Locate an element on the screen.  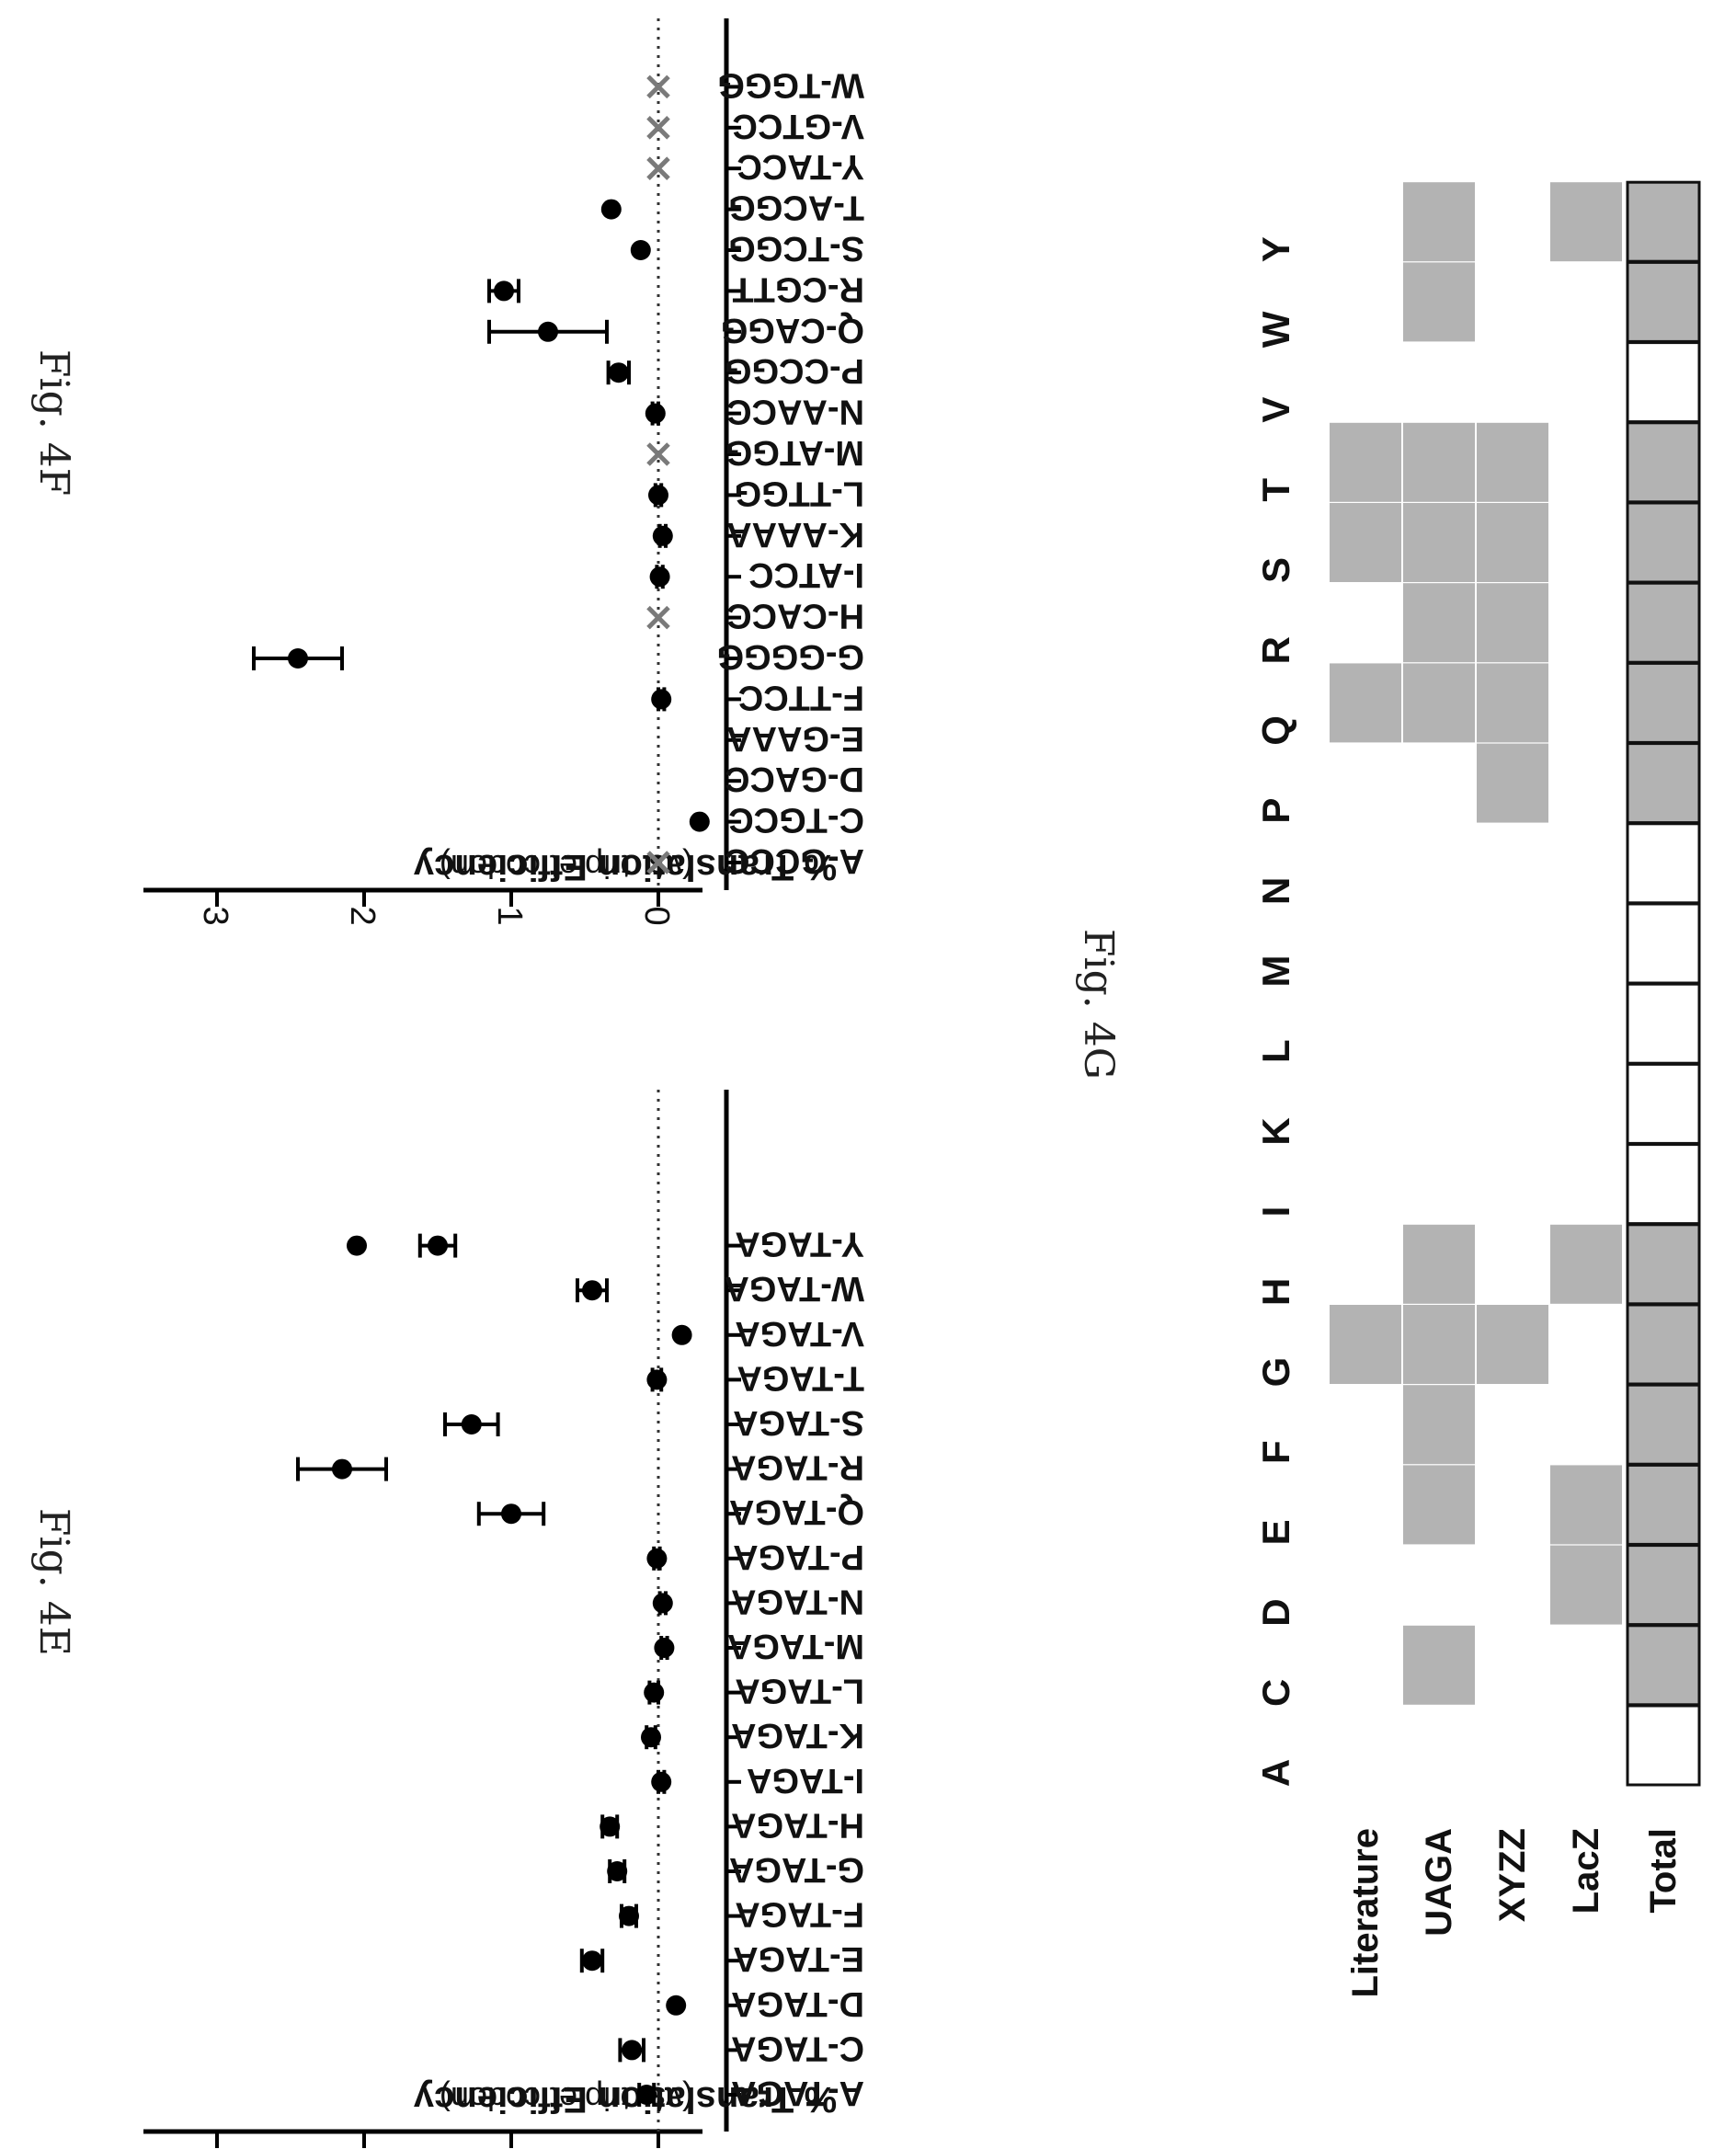
column-label: H is located at coordinates (1275, 1292).